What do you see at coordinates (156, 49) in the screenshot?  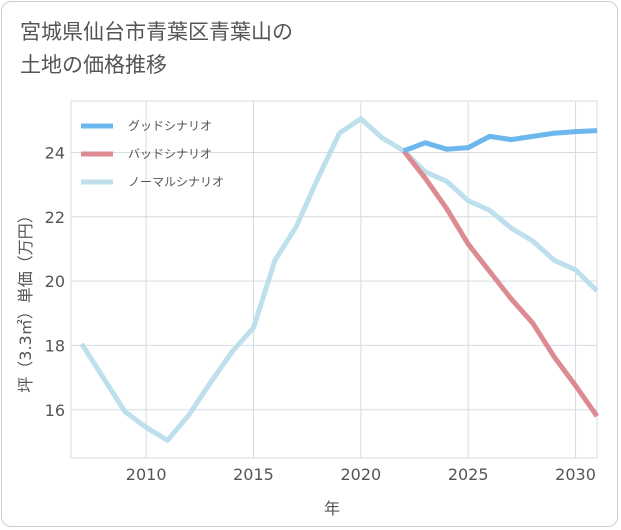 I see `chart-title: 宮城県仙台市青葉区青葉山の 土地の価格推移` at bounding box center [156, 49].